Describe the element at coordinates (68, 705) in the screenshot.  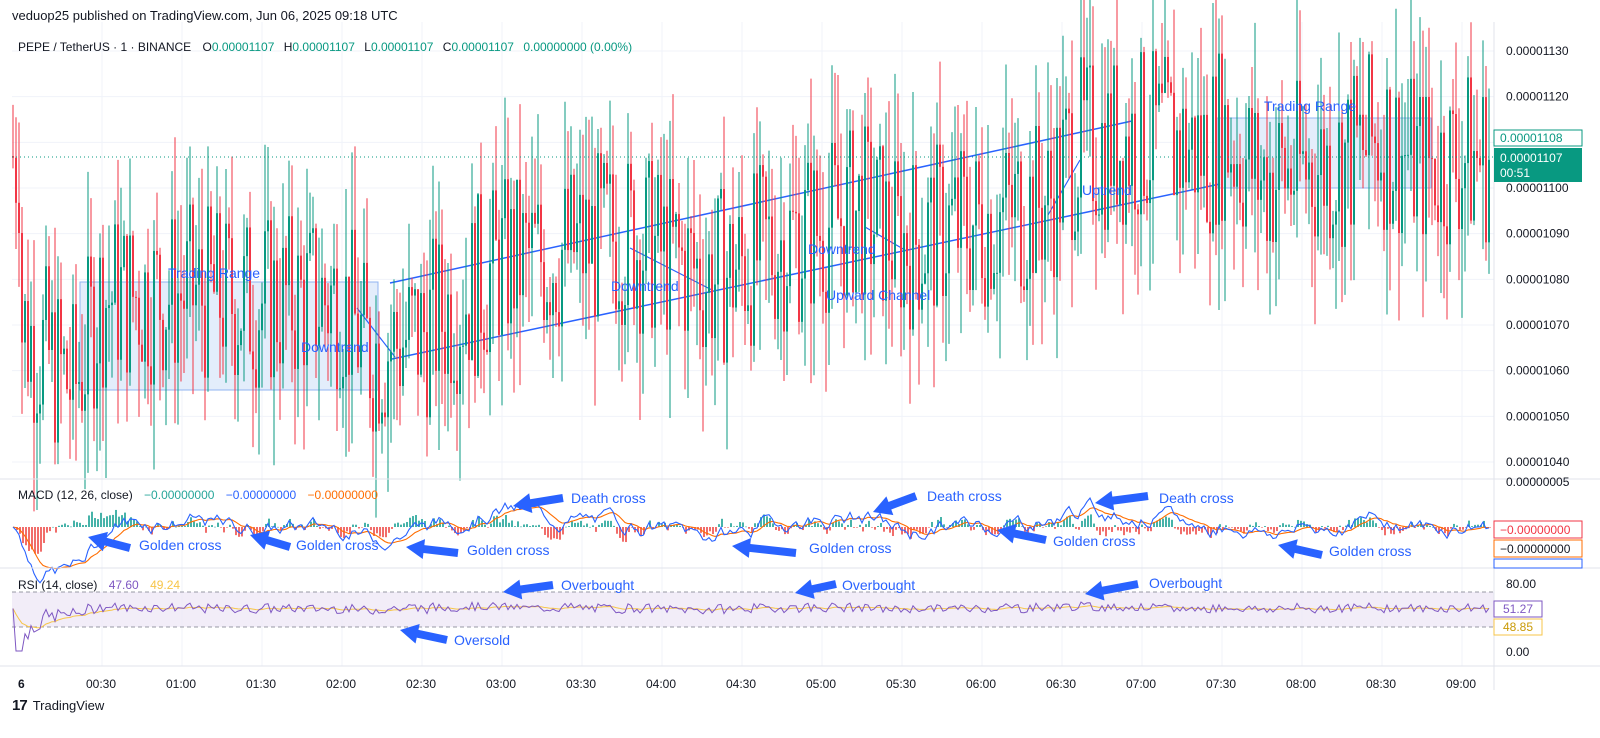
I see `brand-name: TradingView` at that location.